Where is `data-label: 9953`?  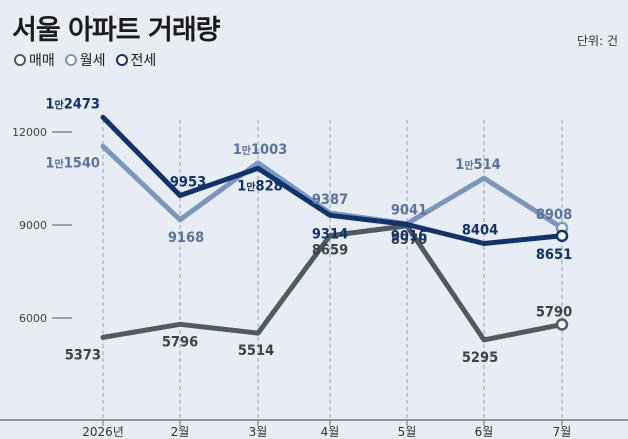
data-label: 9953 is located at coordinates (188, 182).